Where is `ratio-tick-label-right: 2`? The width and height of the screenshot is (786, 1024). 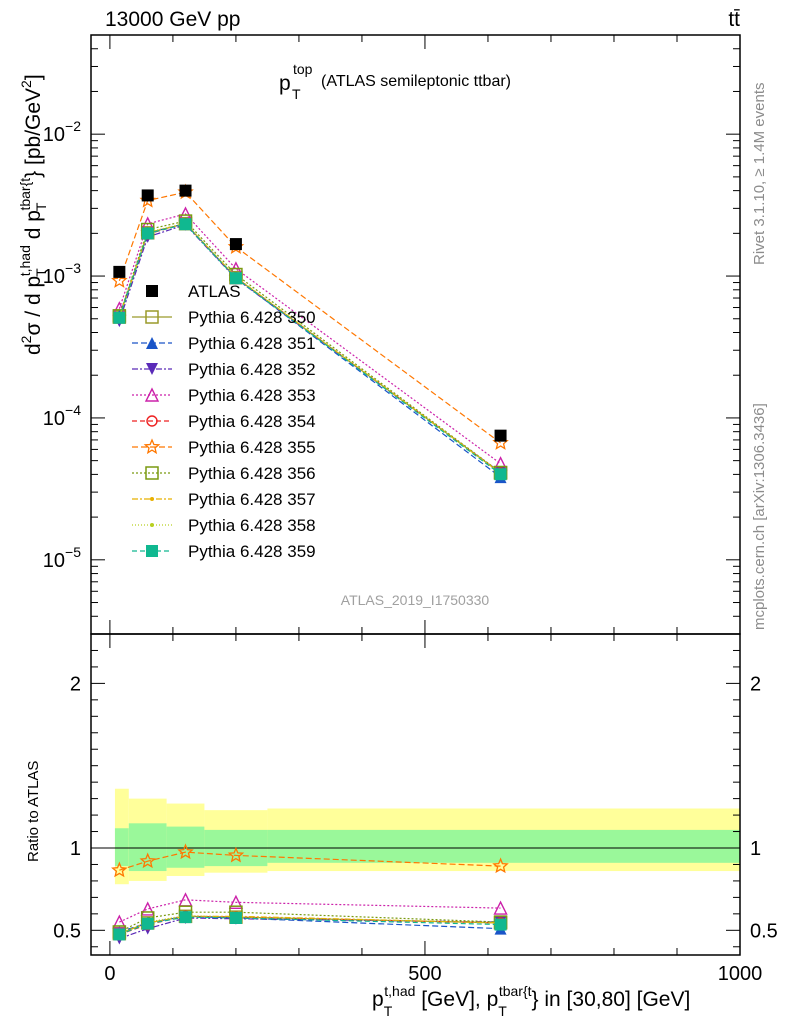
ratio-tick-label-right: 2 is located at coordinates (755, 684).